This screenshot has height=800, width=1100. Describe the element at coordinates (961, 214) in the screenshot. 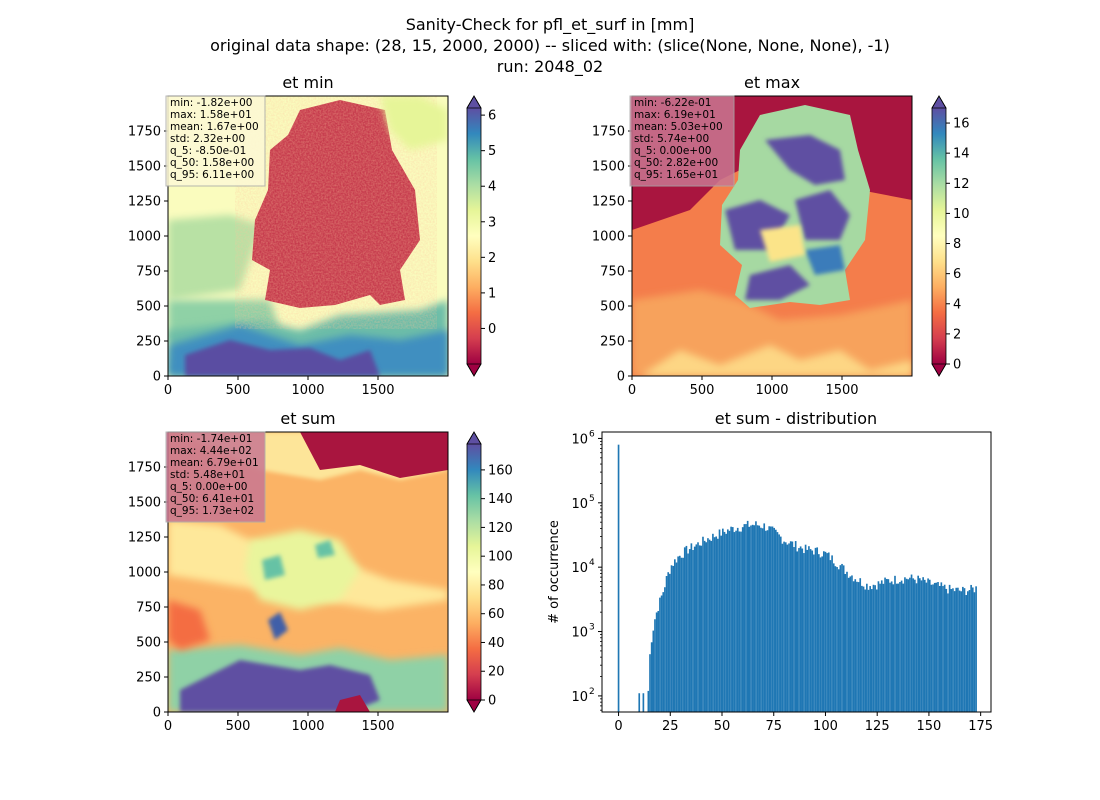

I see `colorbar-tick-label: 10` at that location.